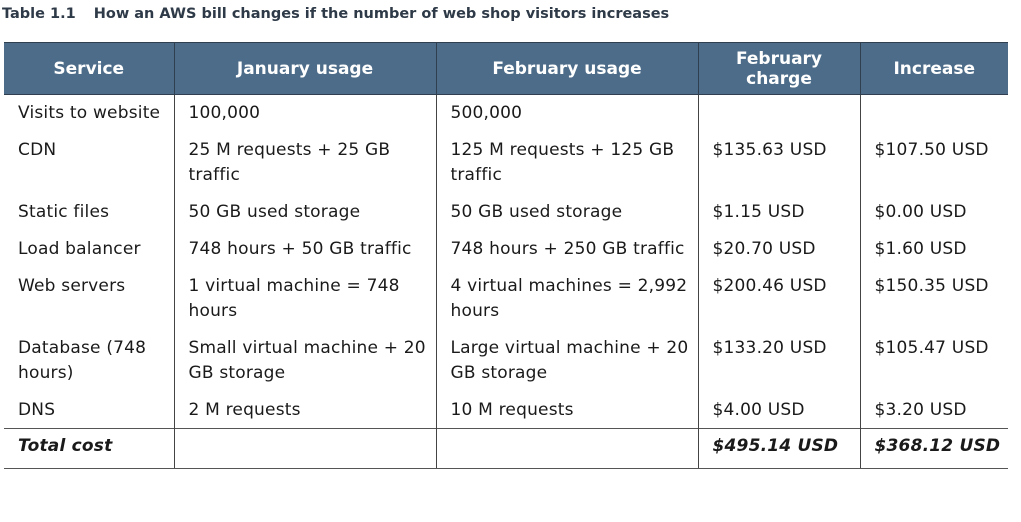 This screenshot has height=522, width=1021. I want to click on header-february-usage: February usage, so click(566, 68).